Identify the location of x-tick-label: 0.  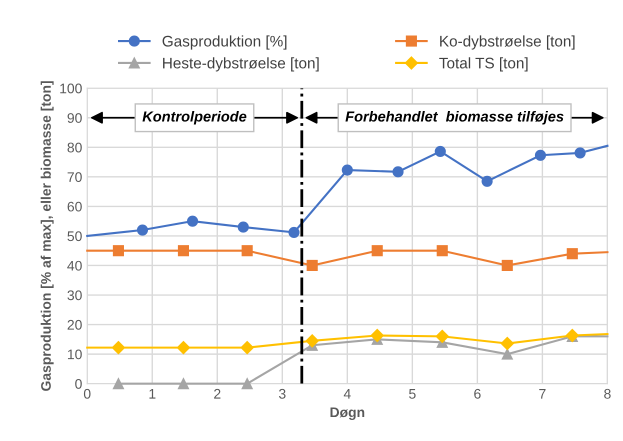
(87, 393).